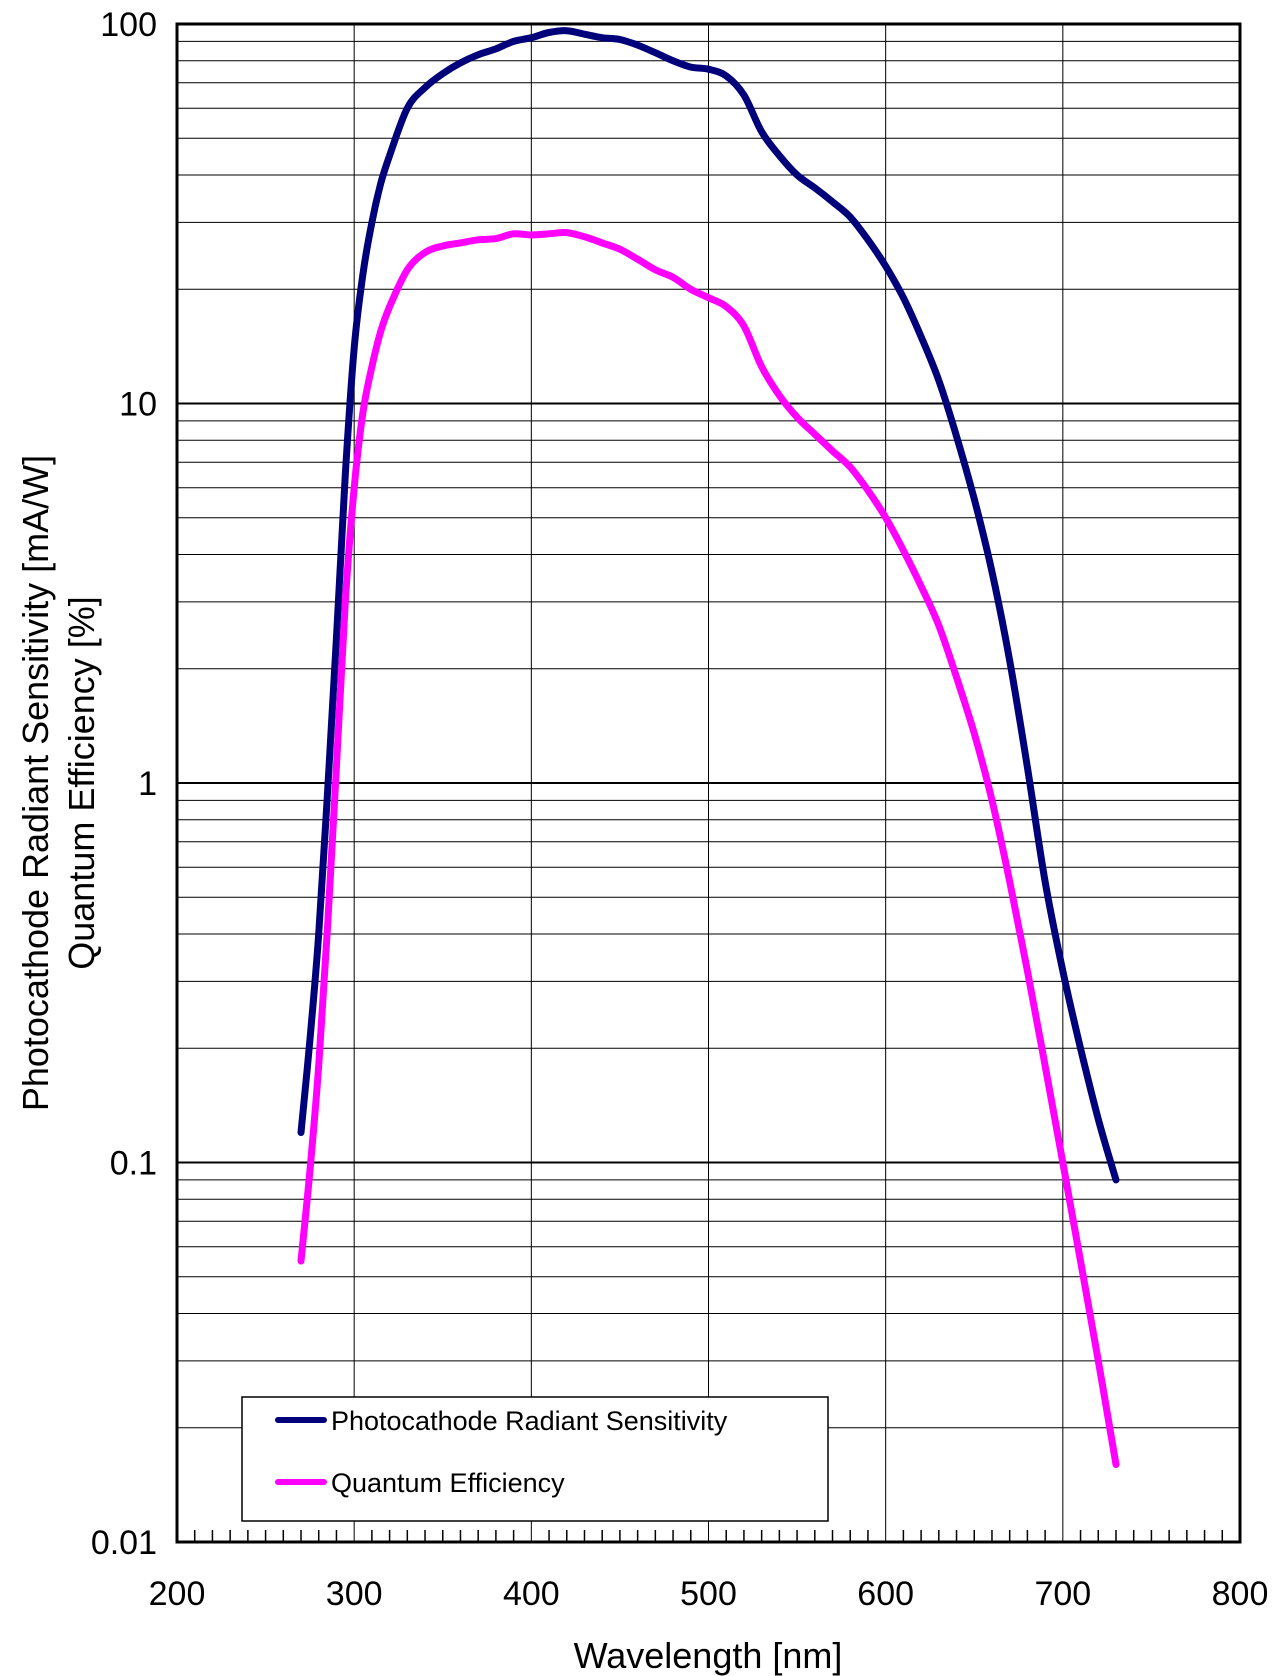 This screenshot has width=1284, height=1676. What do you see at coordinates (147, 784) in the screenshot?
I see `y-tick-label: 1` at bounding box center [147, 784].